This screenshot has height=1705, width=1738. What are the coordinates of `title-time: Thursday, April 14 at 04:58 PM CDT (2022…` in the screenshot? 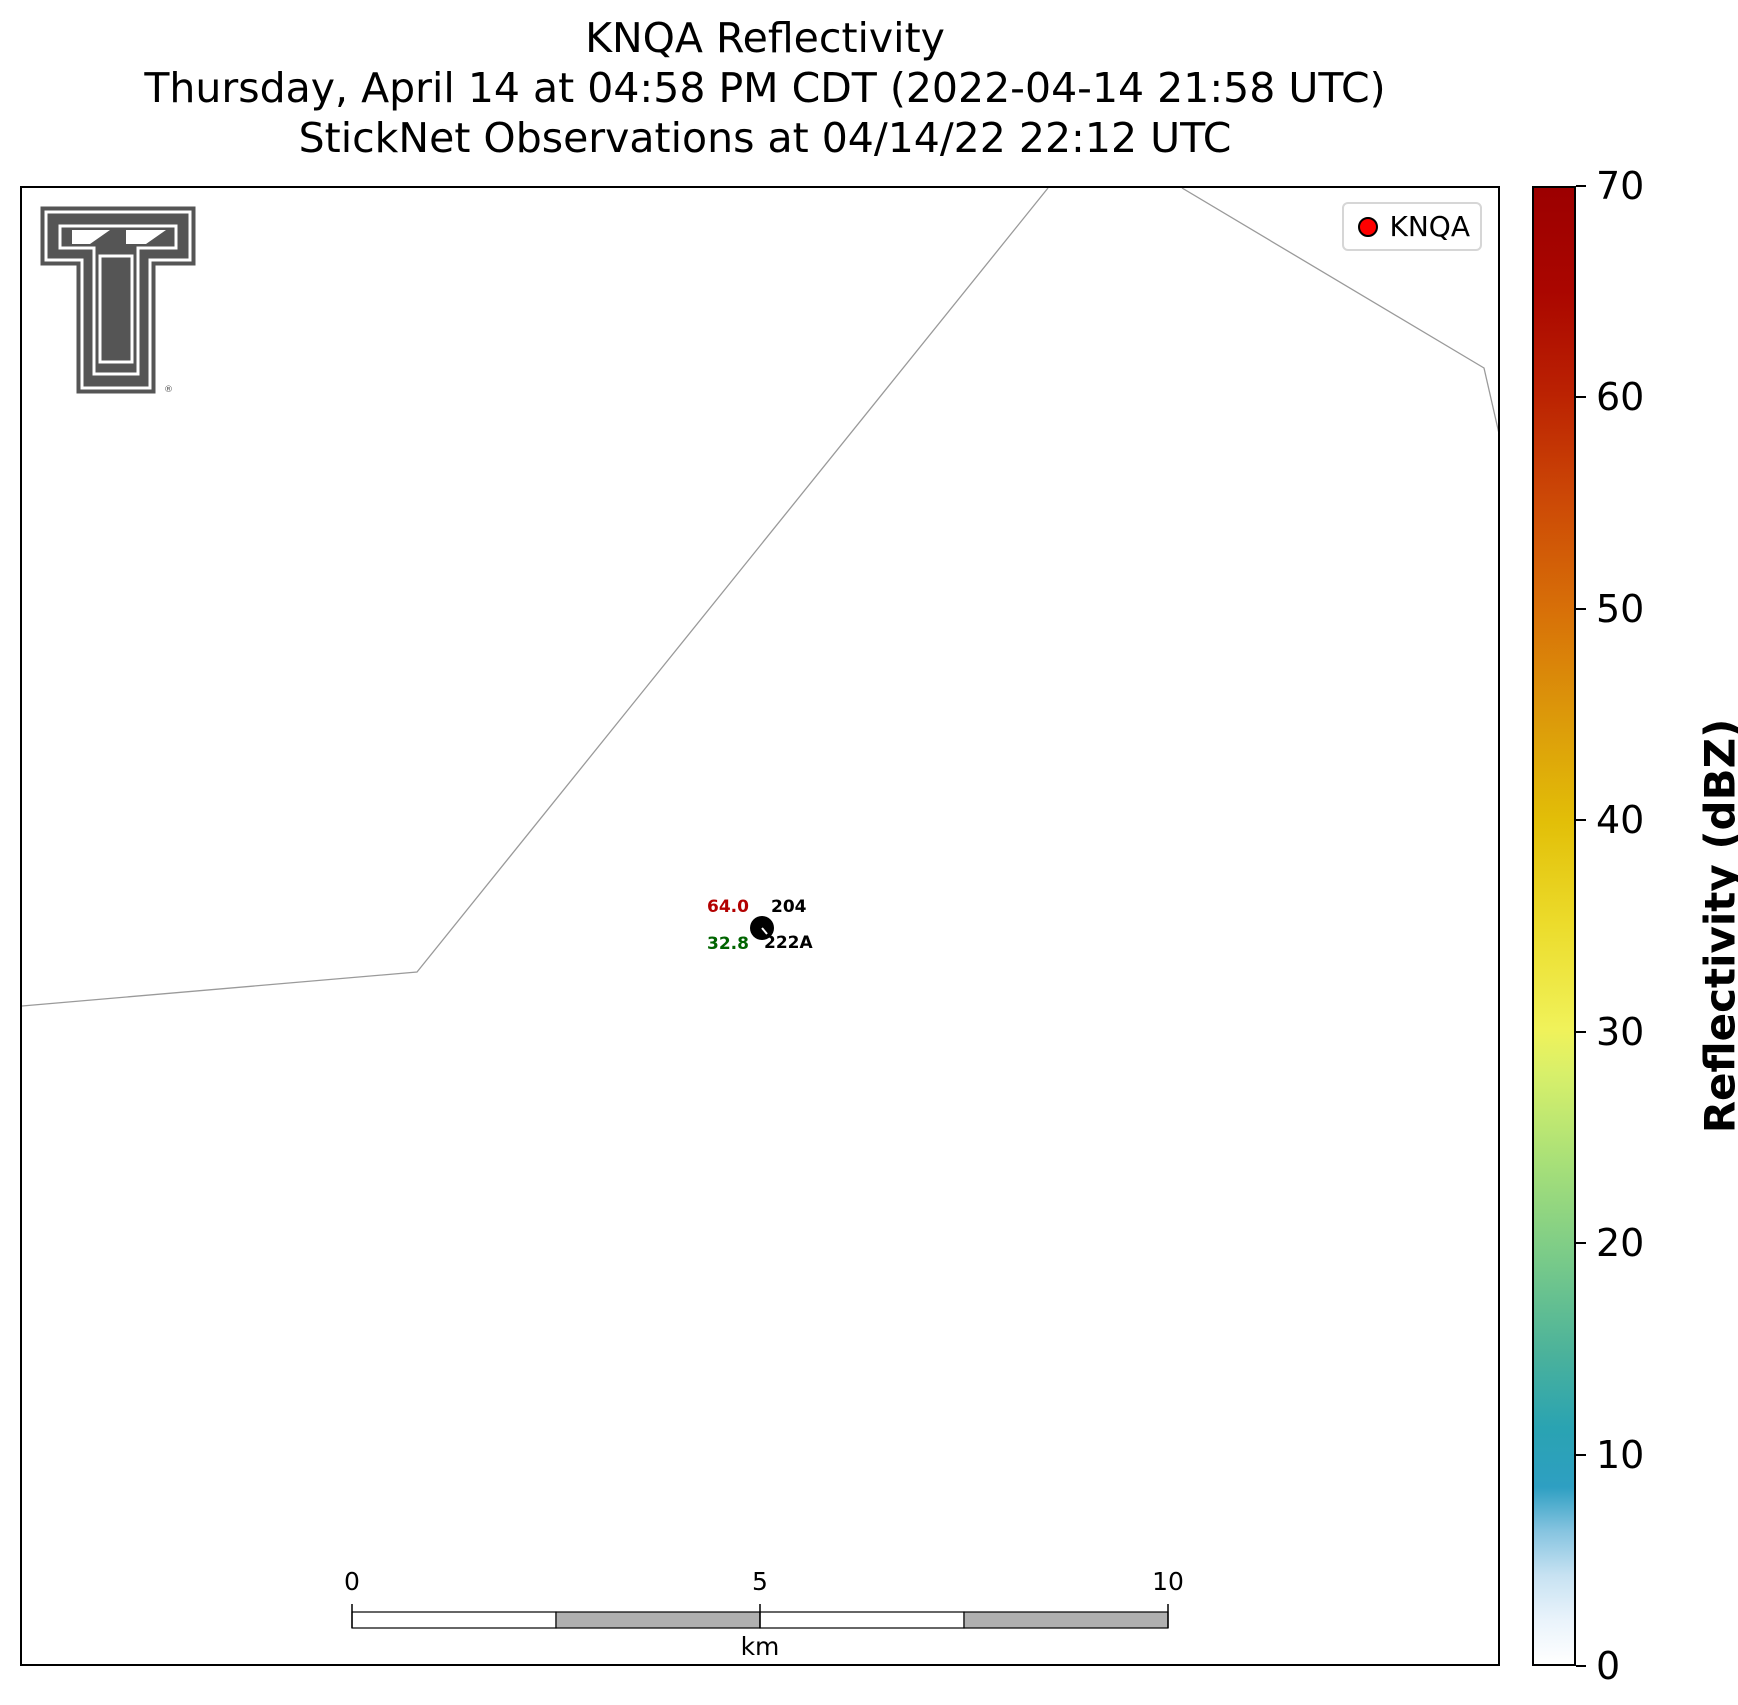 It's located at (765, 88).